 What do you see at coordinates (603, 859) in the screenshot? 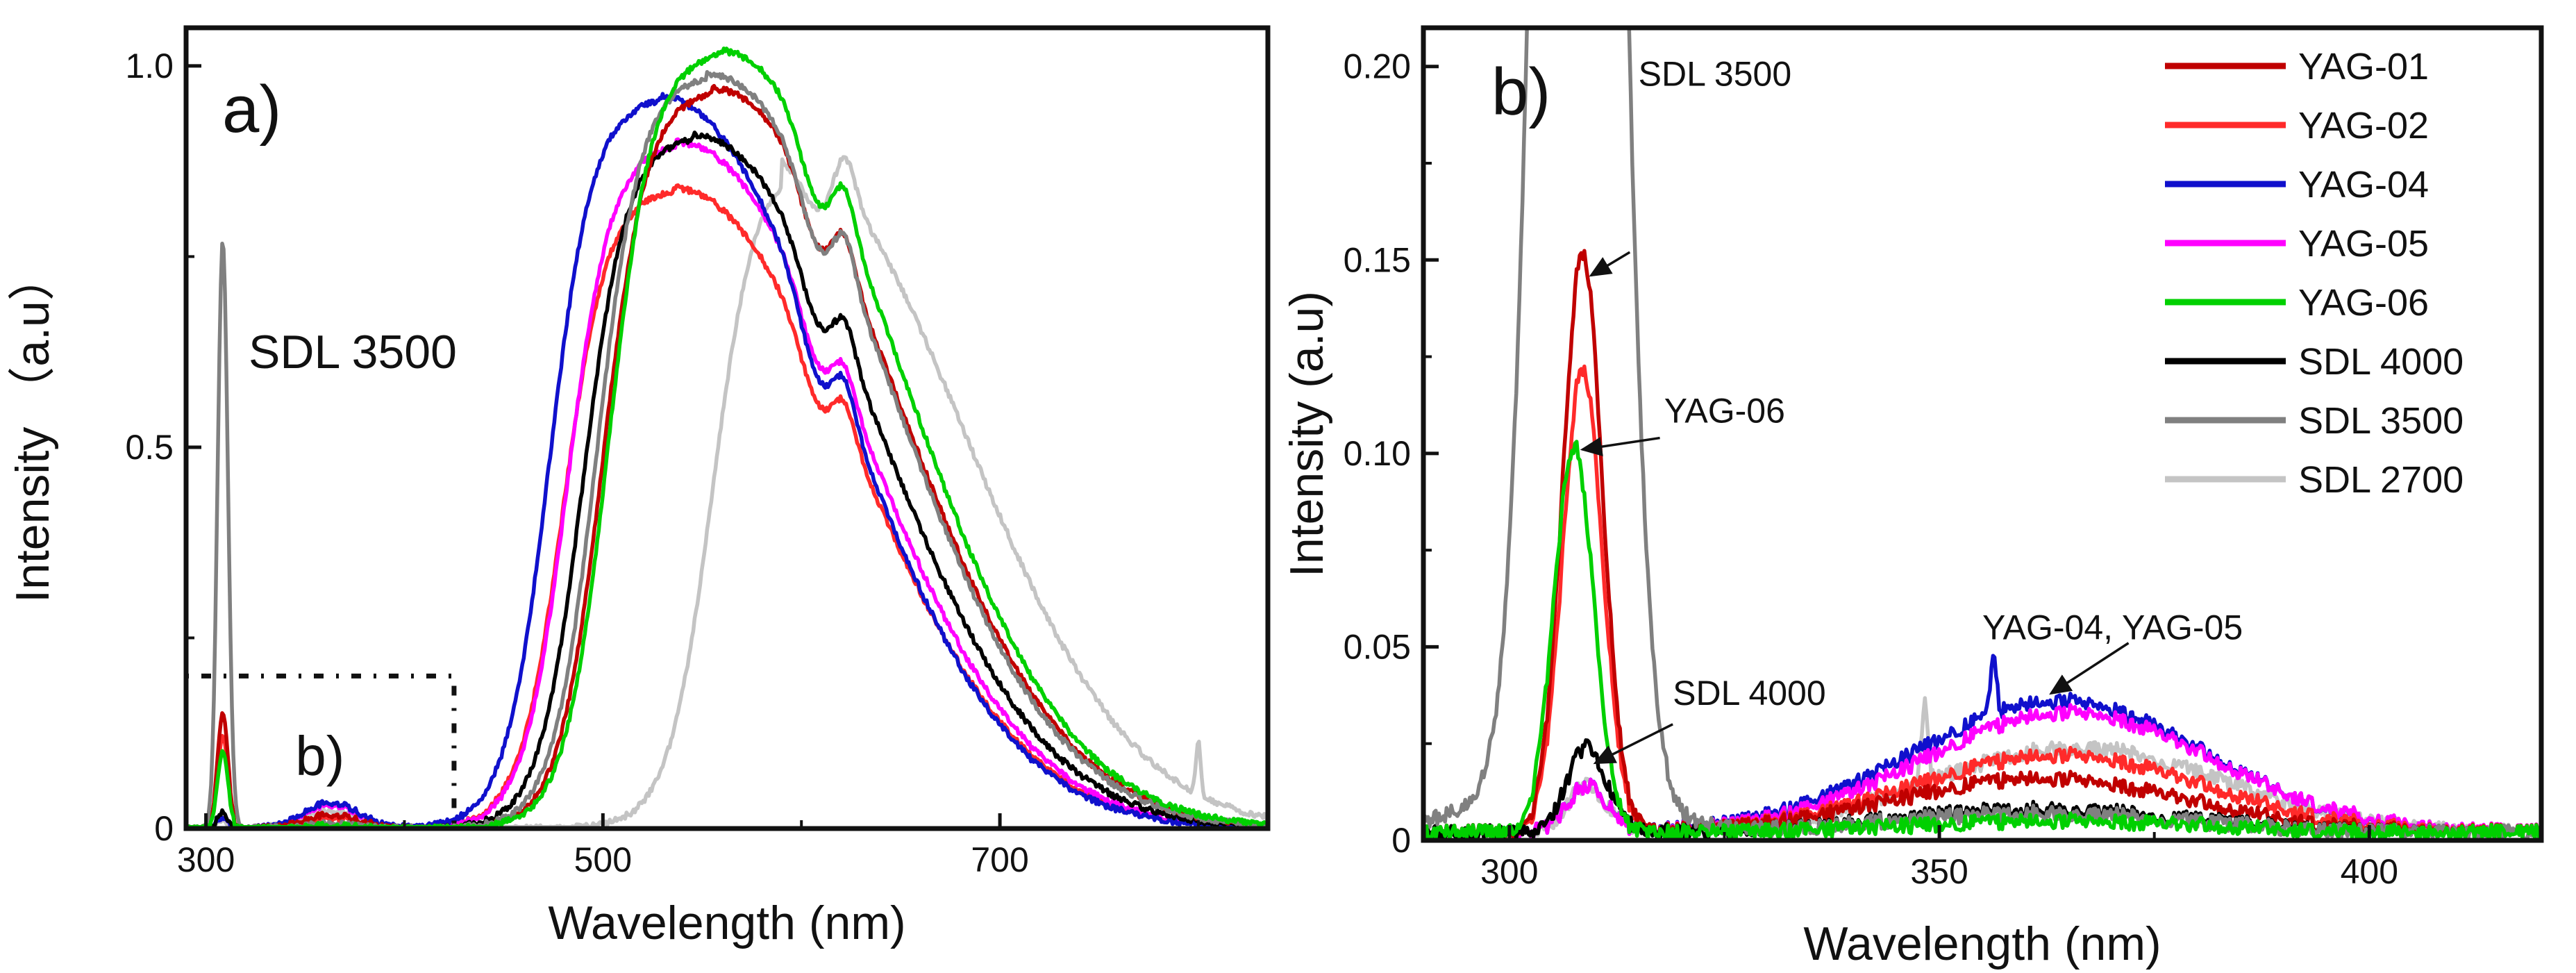
I see `a-x-tick-label: 500` at bounding box center [603, 859].